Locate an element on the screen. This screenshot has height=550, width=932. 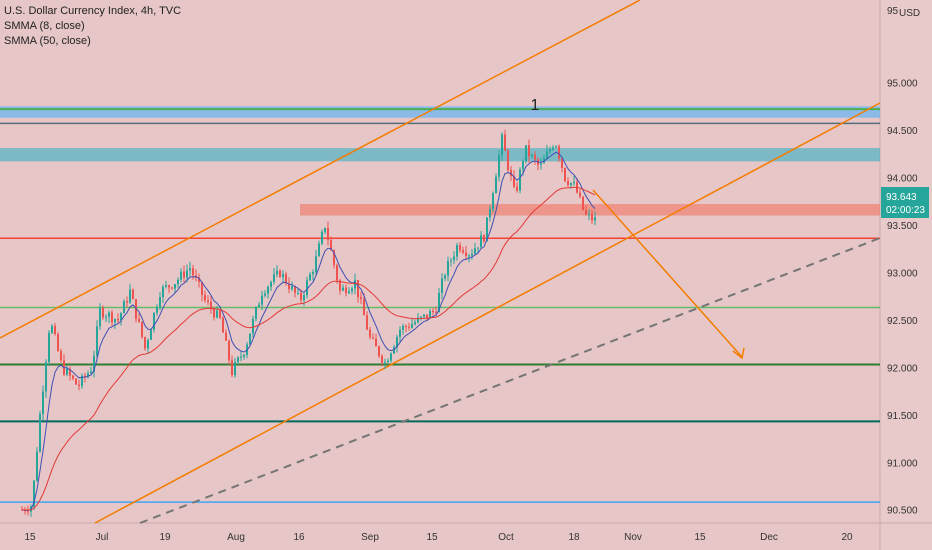
y-tick-label: 92.000 is located at coordinates (902, 368).